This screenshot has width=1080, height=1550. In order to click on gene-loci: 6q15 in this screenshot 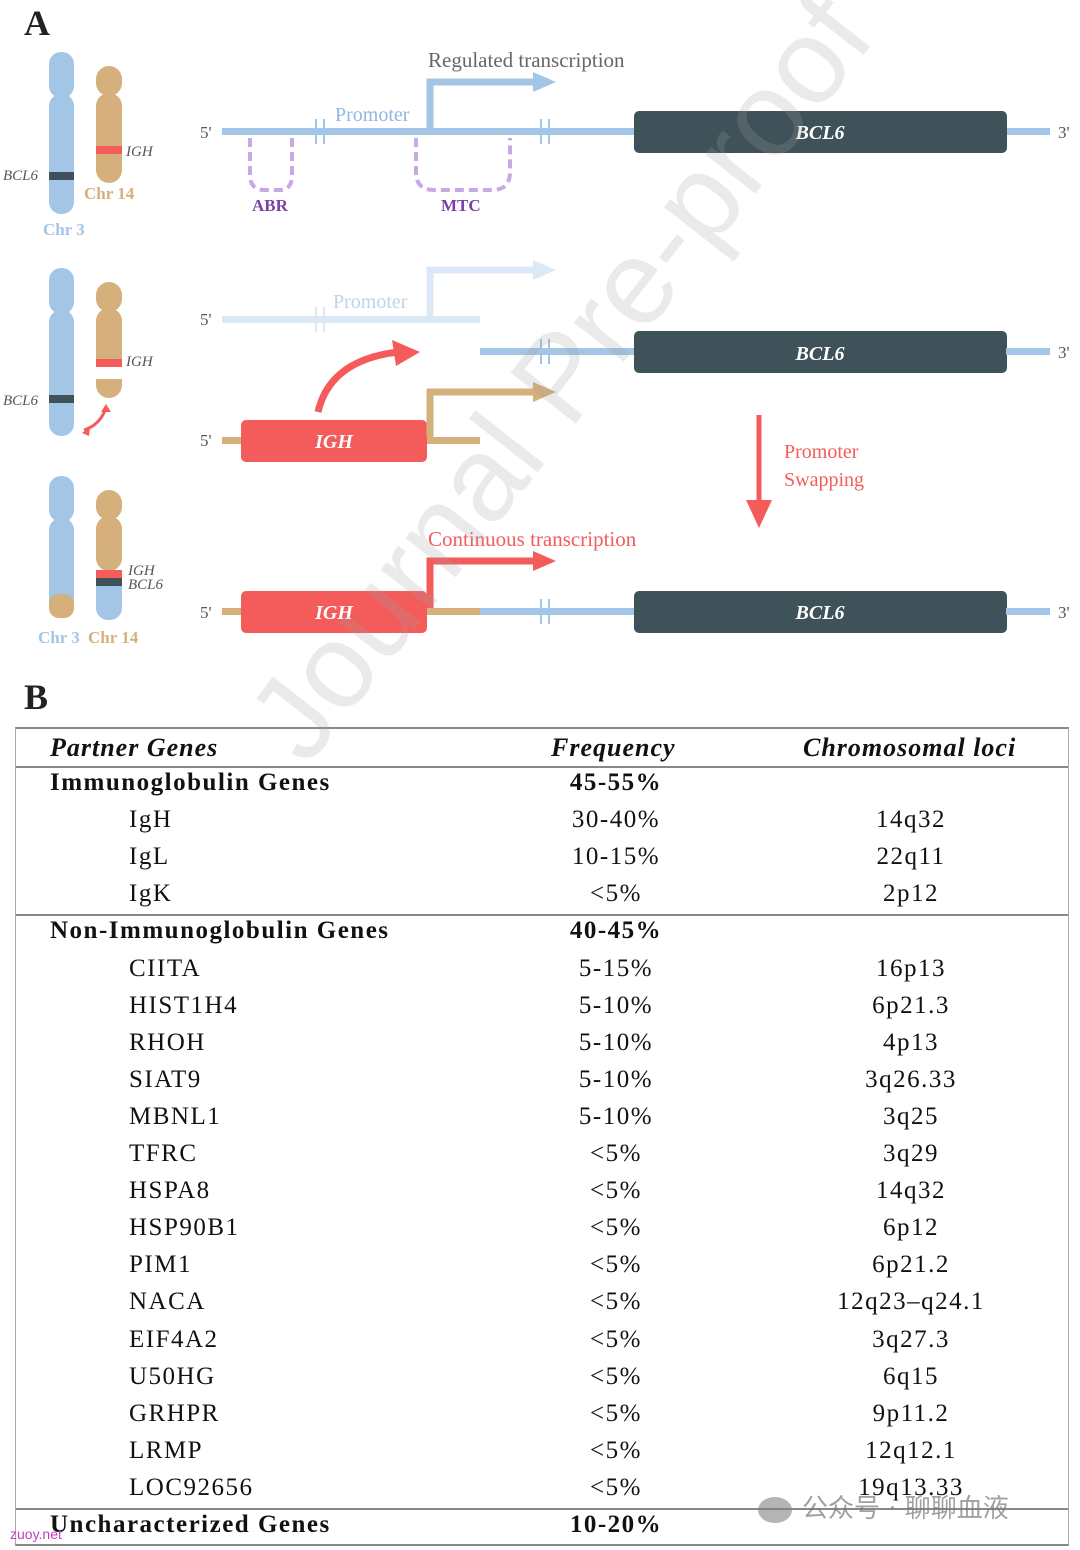, I will do `click(911, 1376)`.